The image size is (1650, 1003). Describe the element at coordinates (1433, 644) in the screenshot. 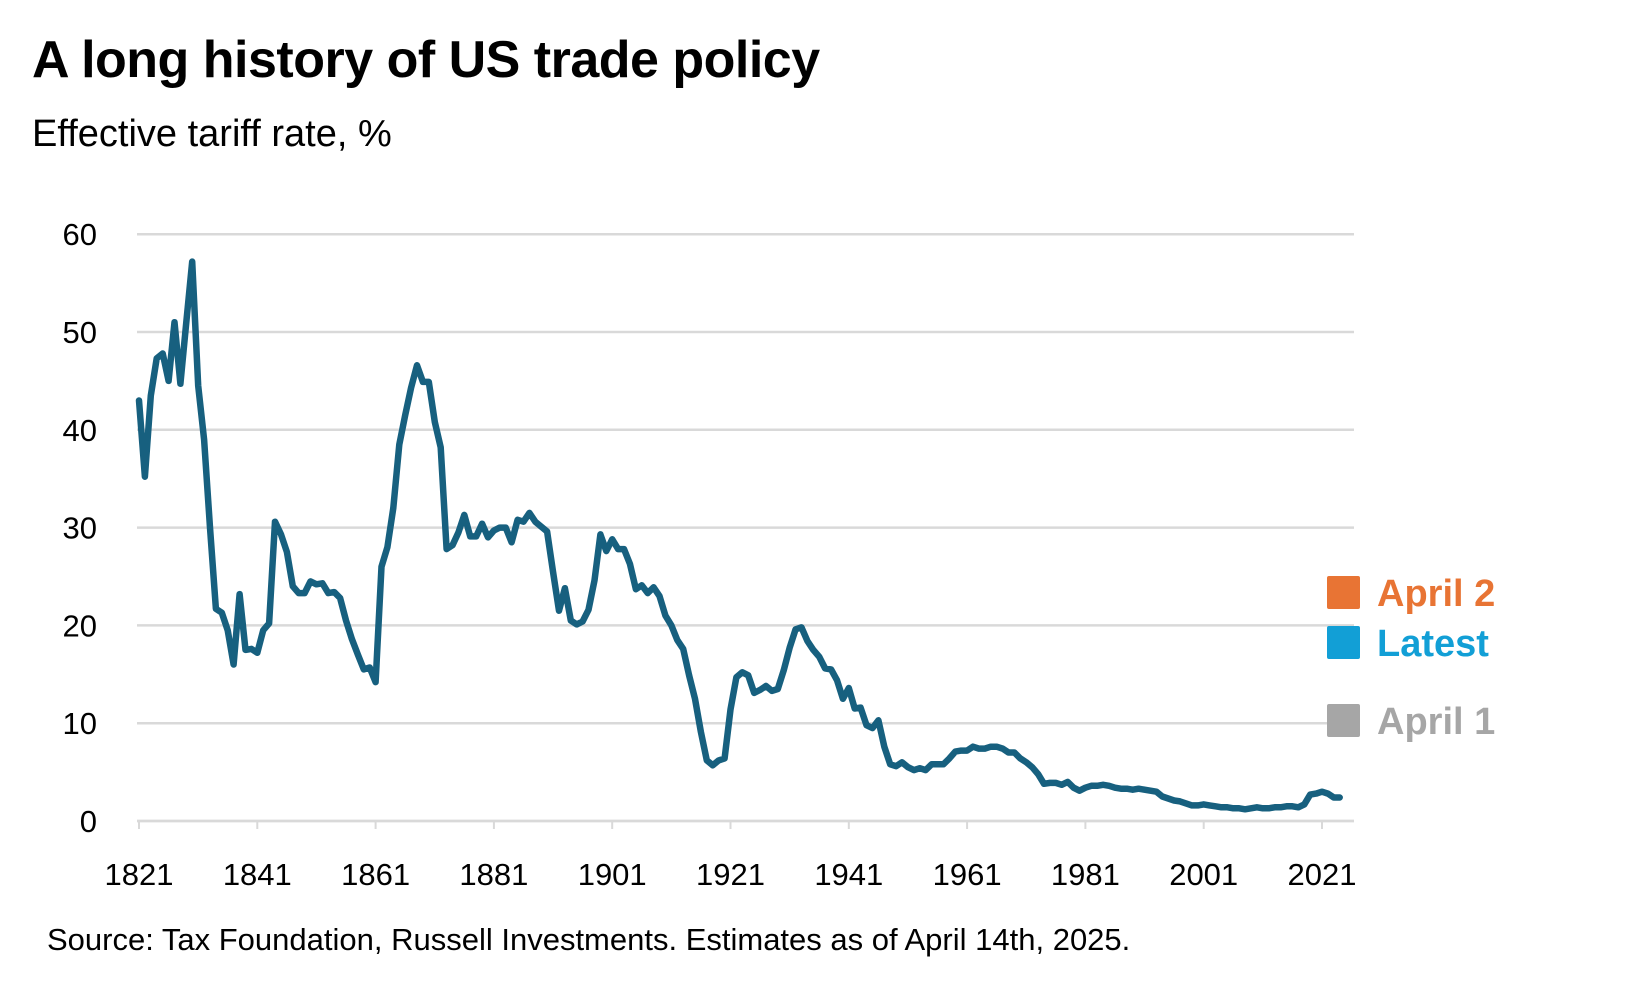

I see `marker-label: Latest` at that location.